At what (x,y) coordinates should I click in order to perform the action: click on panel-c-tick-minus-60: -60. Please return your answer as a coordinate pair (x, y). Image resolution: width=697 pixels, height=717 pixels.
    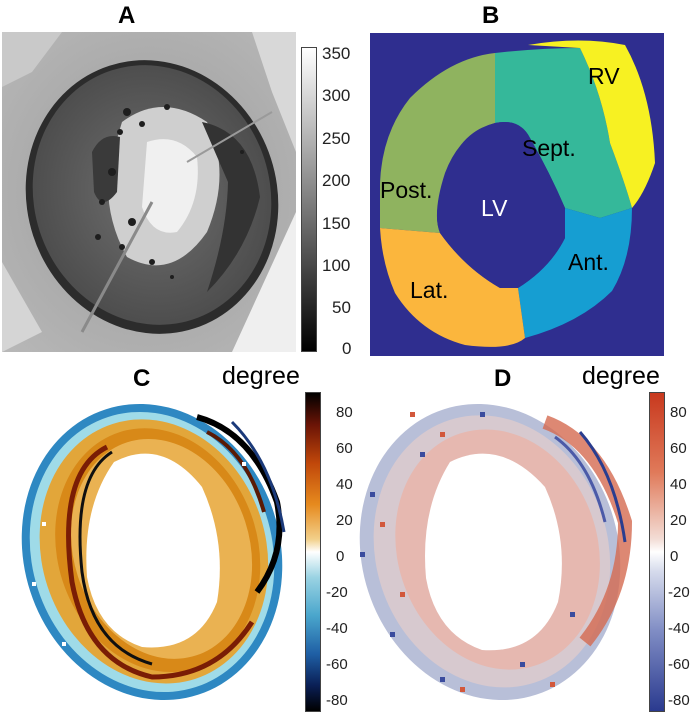
    Looking at the image, I should click on (337, 664).